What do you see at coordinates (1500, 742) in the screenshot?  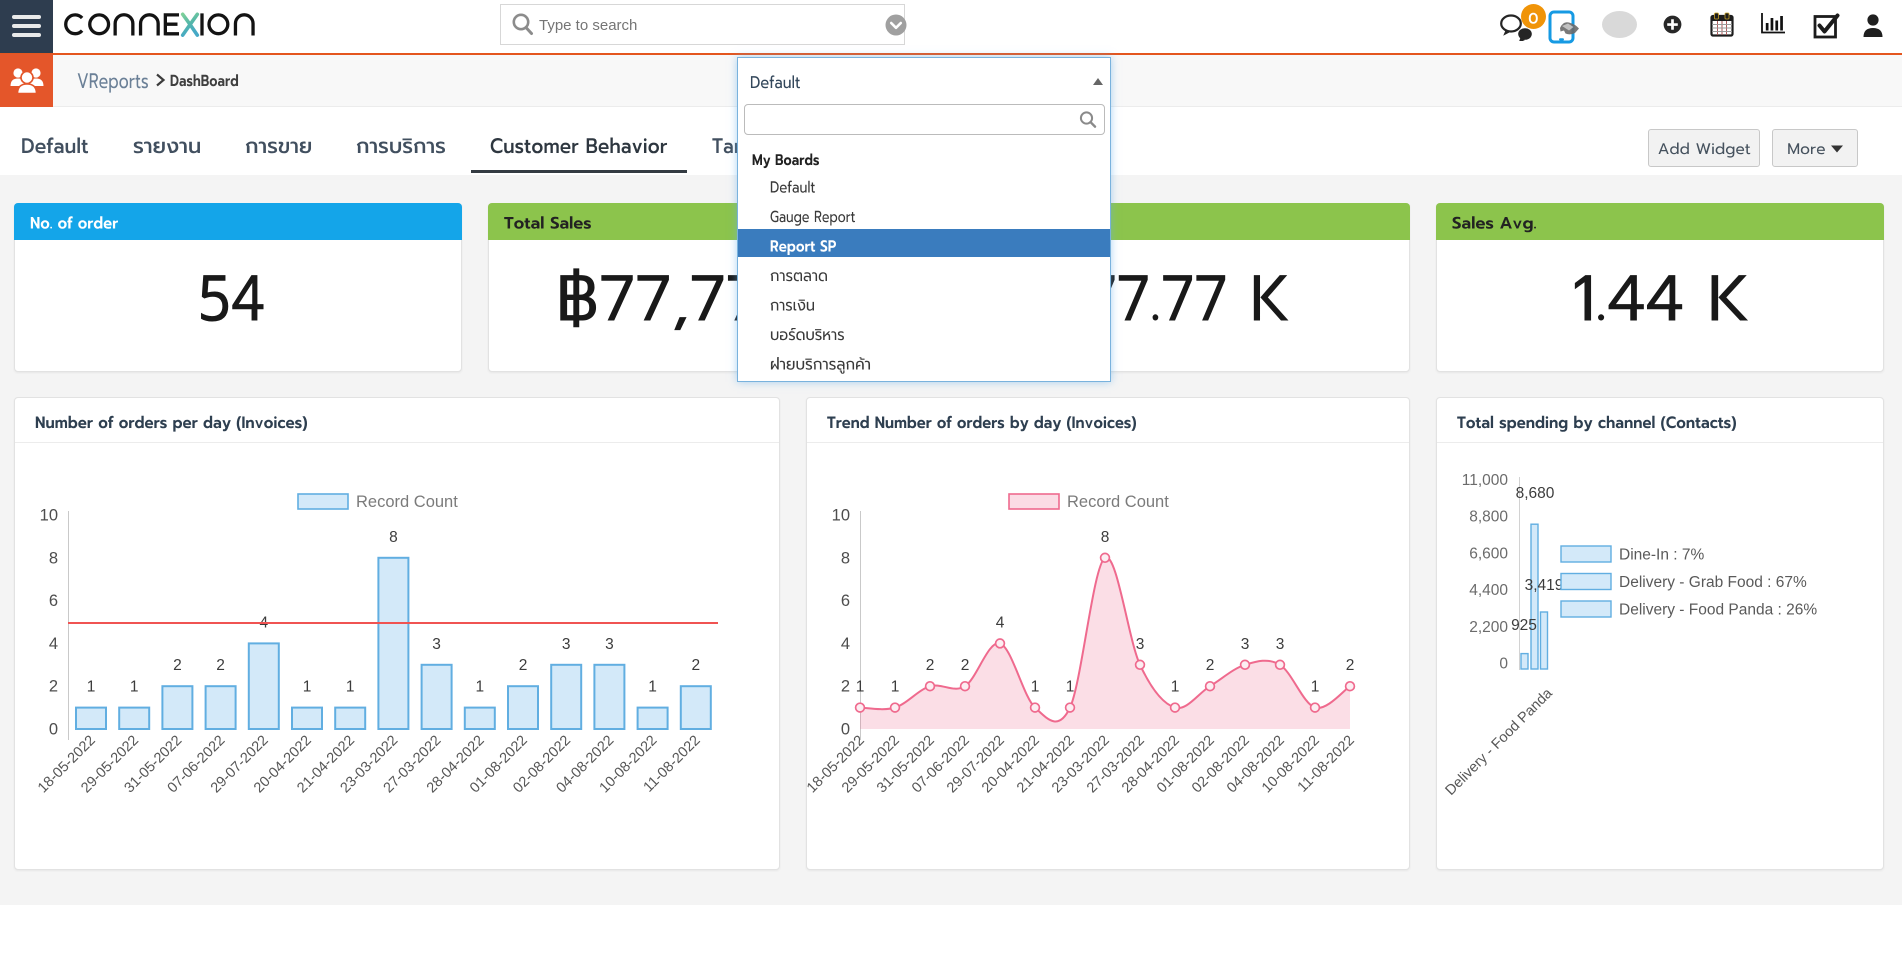 I see `svg-text: Delivery - Food Panda` at bounding box center [1500, 742].